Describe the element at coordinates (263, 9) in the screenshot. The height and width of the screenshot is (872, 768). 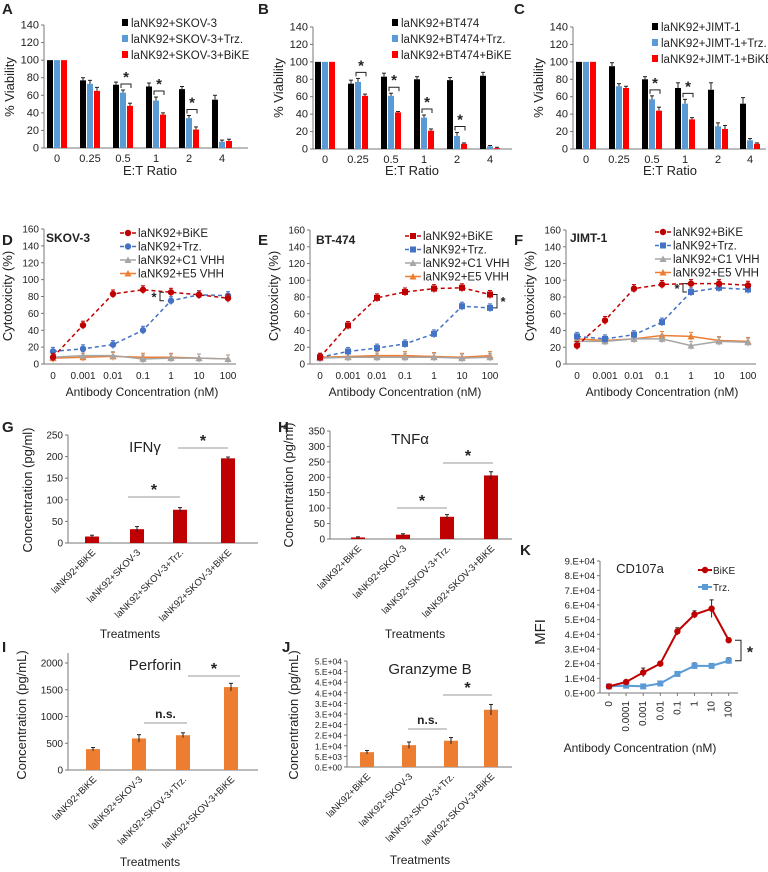
I see `panel-label: B` at that location.